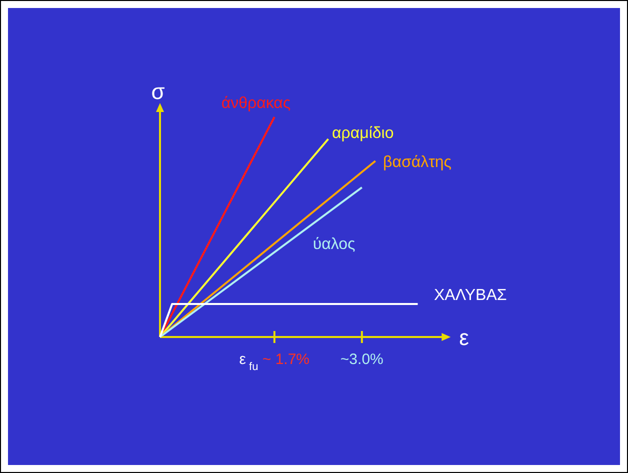  Describe the element at coordinates (274, 362) in the screenshot. I see `x-tick-label: ε$_{fu}$ ~ 1.7%` at that location.